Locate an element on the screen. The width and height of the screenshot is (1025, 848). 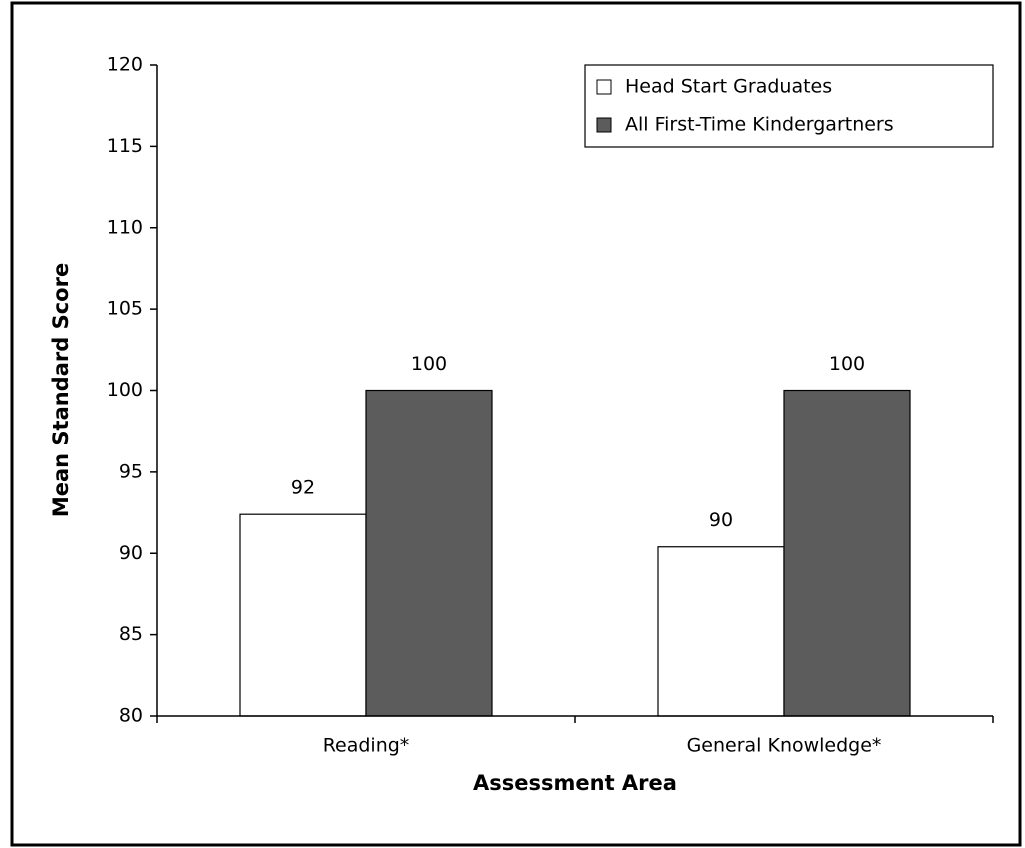
y-tick-label: 100 is located at coordinates (125, 390).